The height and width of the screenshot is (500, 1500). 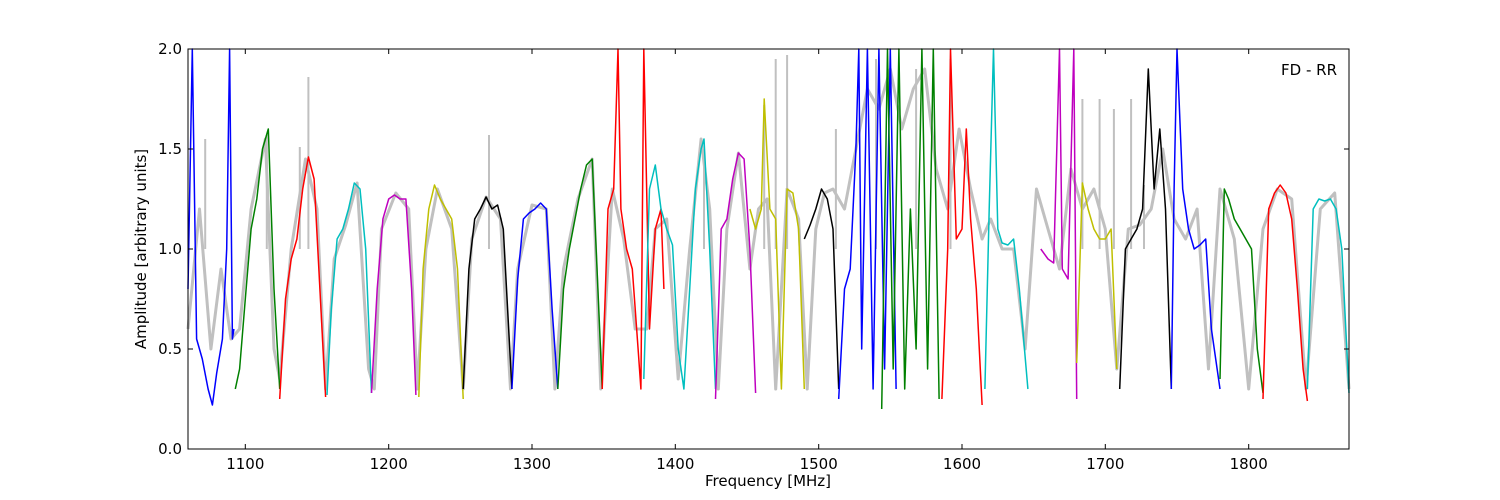 I want to click on x-tick-label-4: 1500, so click(x=819, y=464).